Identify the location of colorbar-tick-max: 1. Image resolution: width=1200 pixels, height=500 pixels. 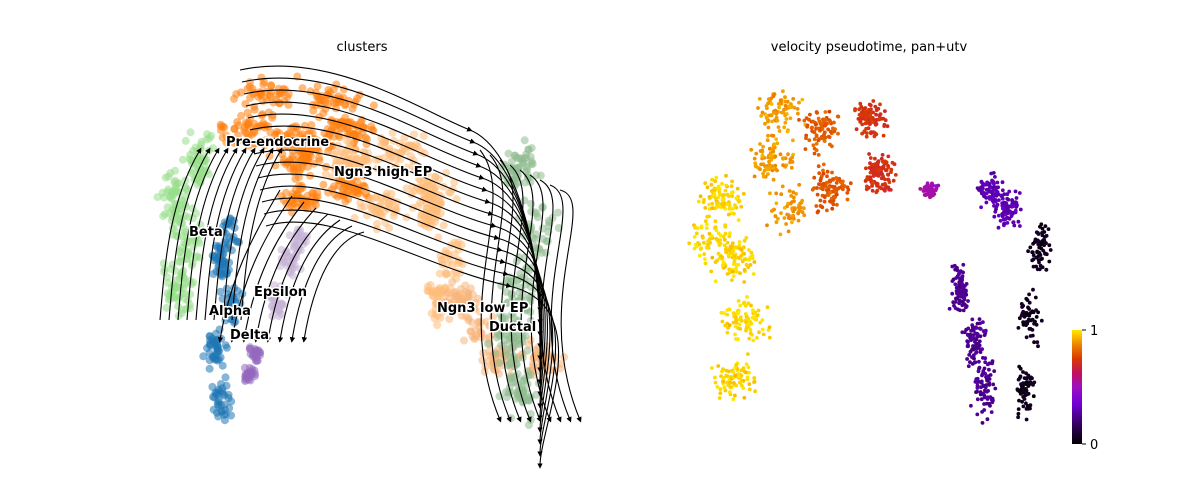
(1094, 331).